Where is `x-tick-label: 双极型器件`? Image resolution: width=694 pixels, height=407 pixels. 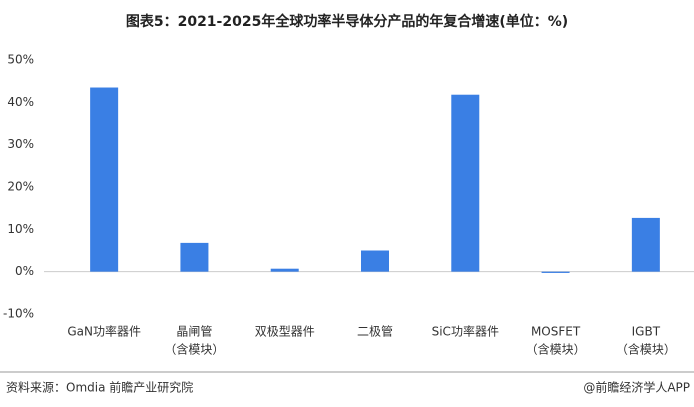 x-tick-label: 双极型器件 is located at coordinates (285, 332).